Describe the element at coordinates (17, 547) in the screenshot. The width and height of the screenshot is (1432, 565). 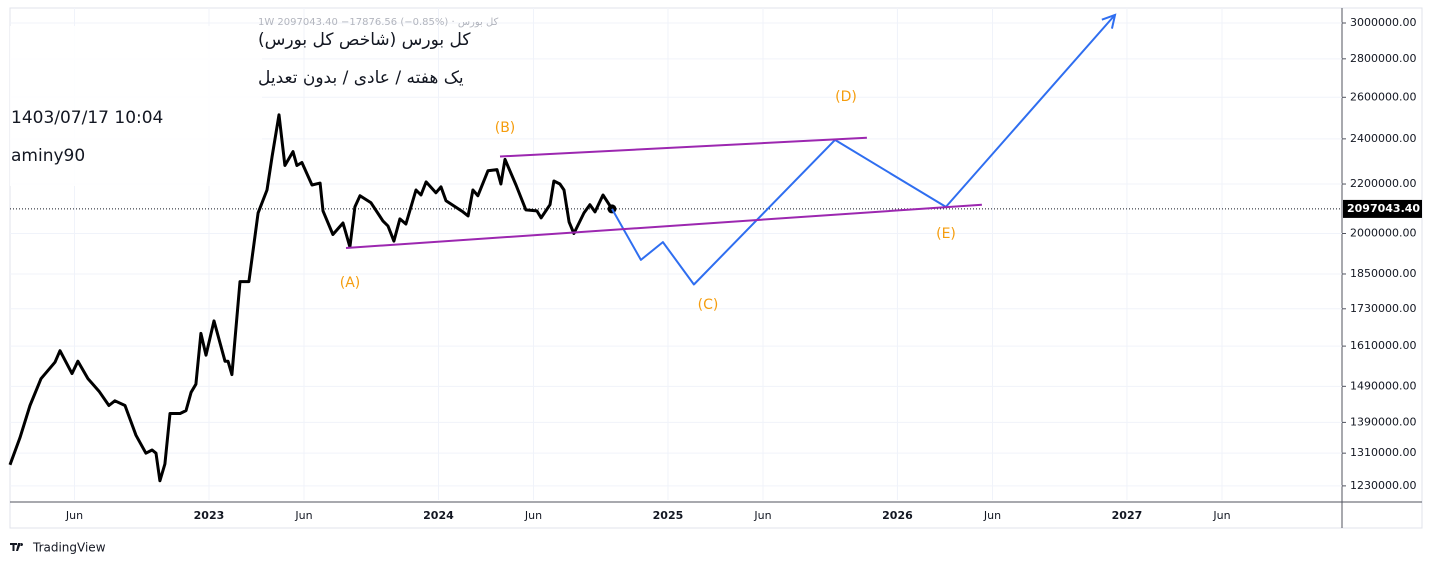
I see `brand-logo` at that location.